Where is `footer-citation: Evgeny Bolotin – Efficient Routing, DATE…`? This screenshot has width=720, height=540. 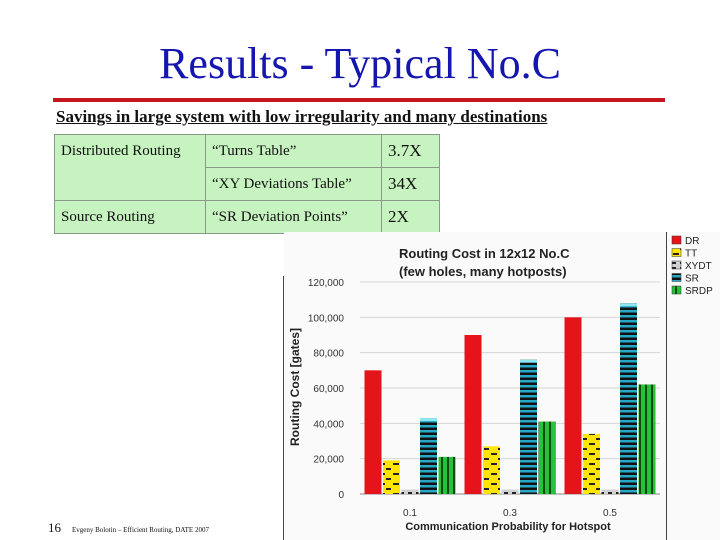 footer-citation: Evgeny Bolotin – Efficient Routing, DATE… is located at coordinates (140, 530).